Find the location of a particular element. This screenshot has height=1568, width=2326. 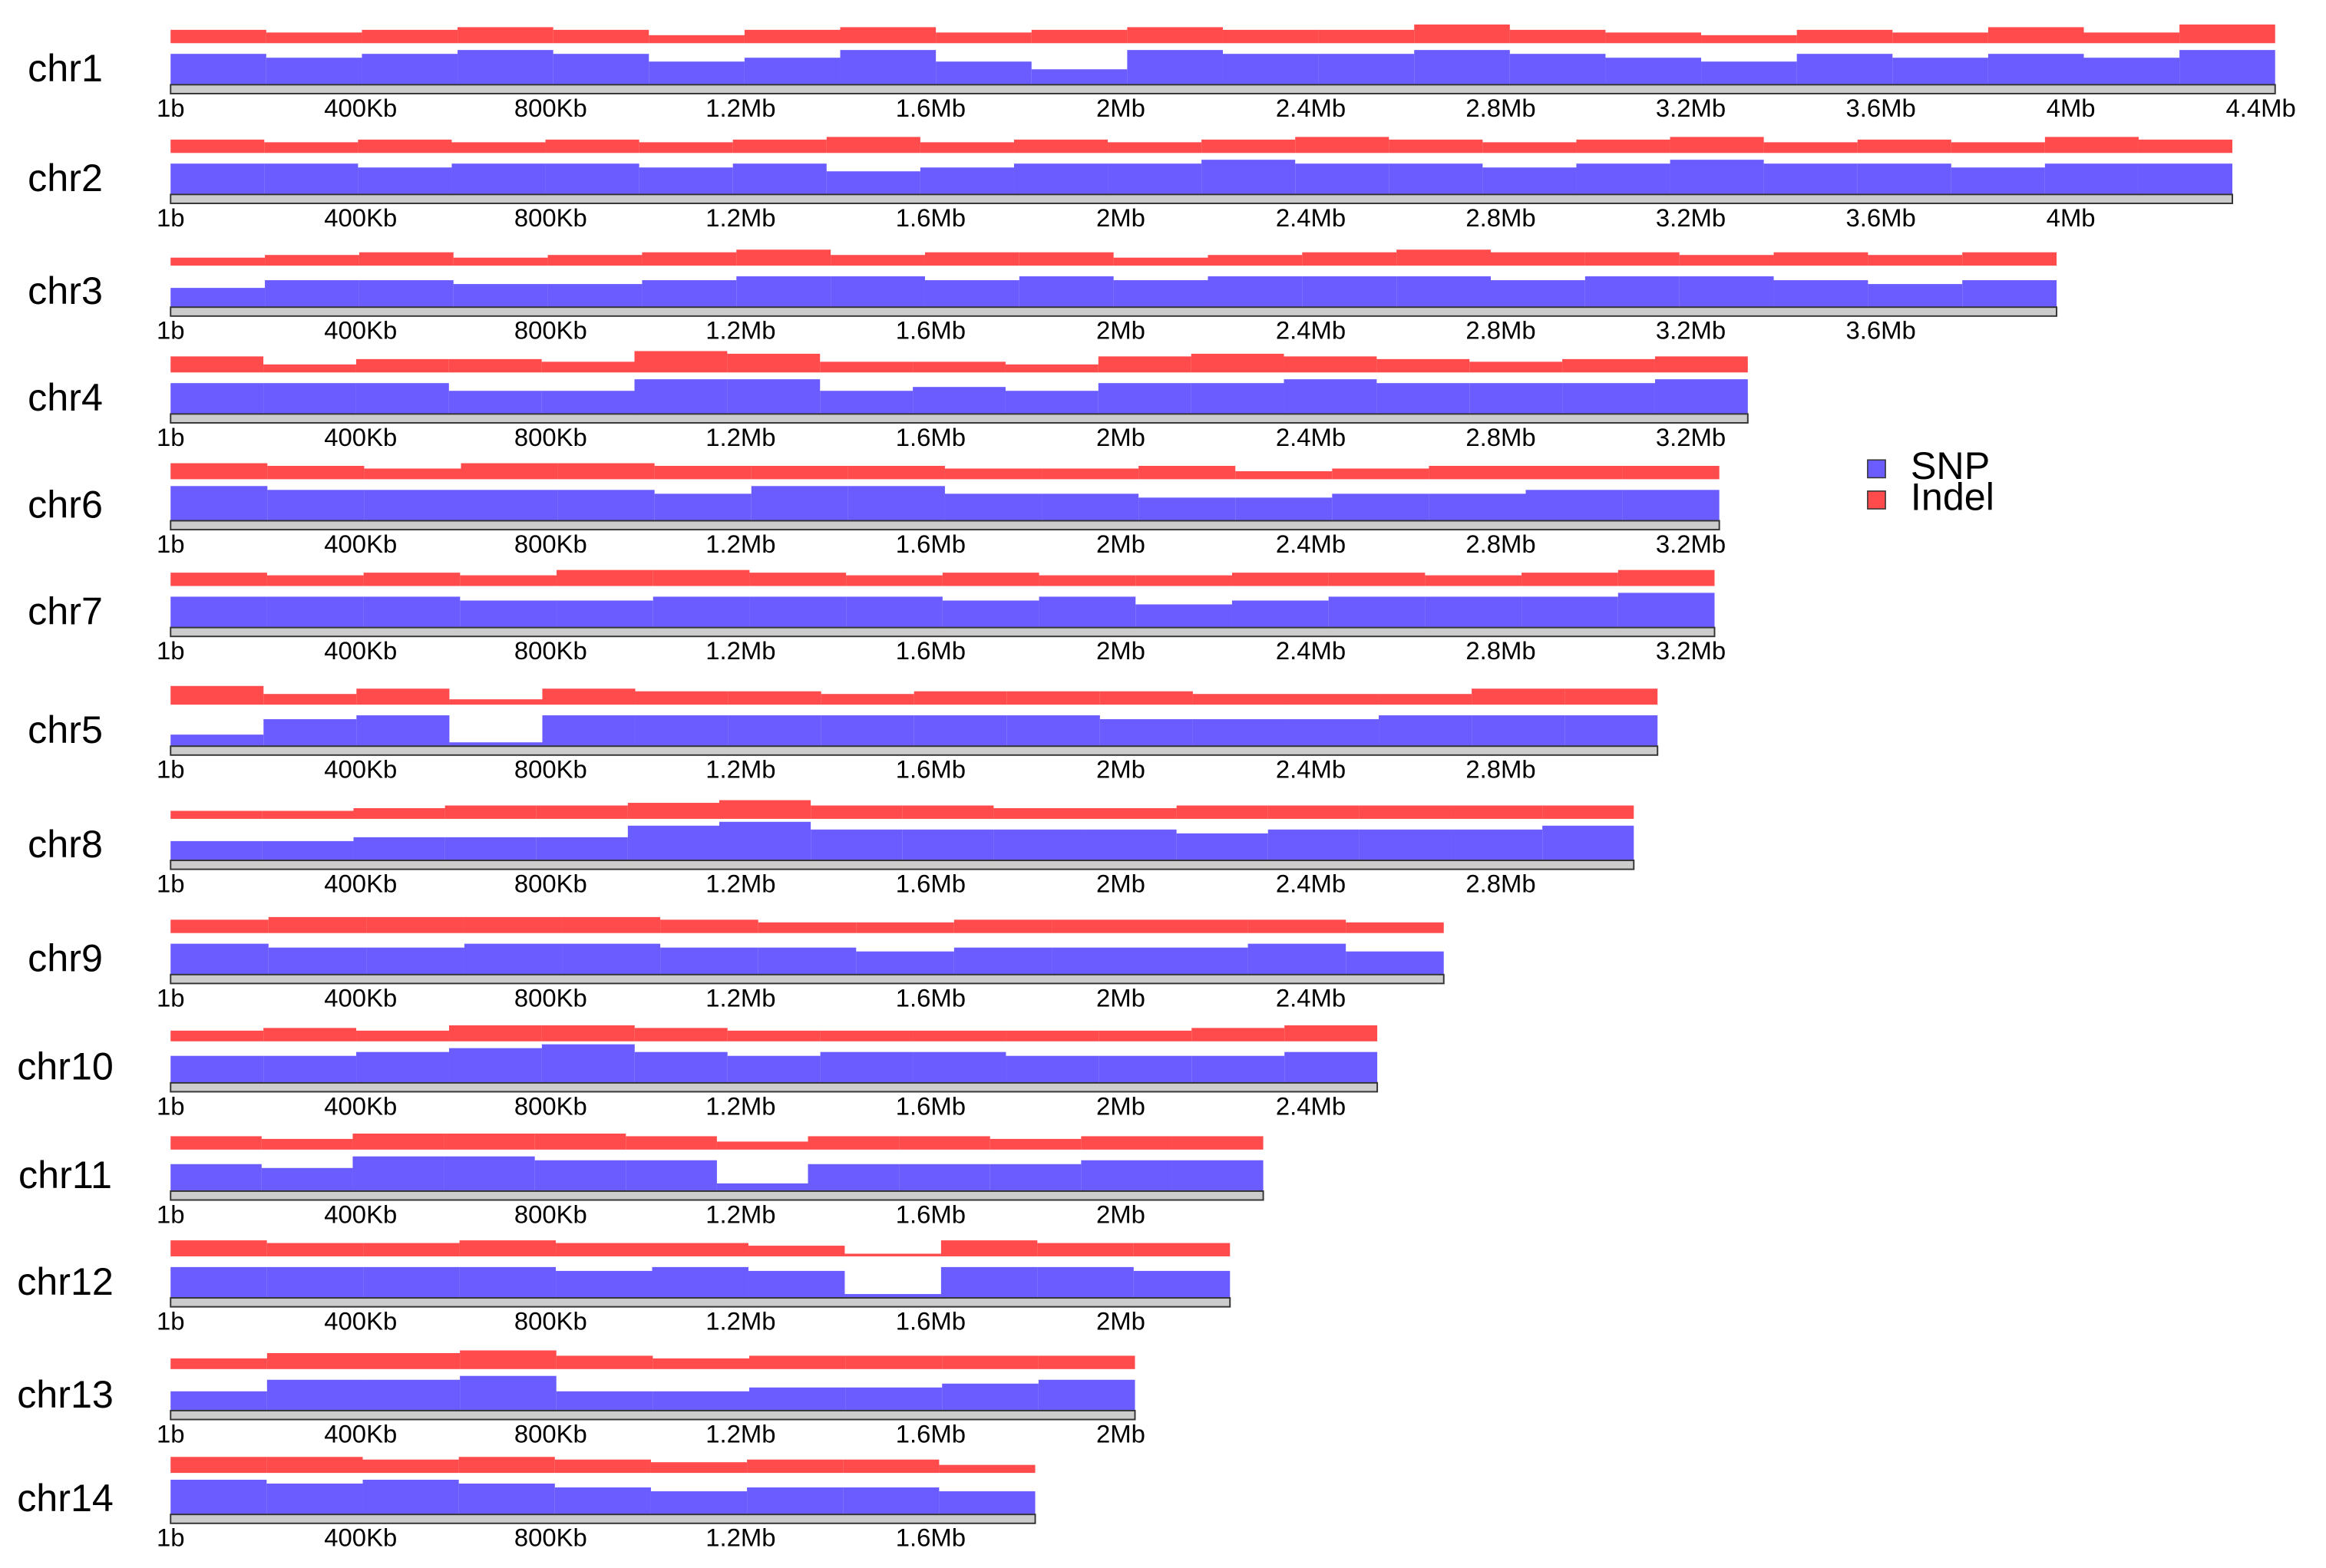

x-tick-label: 1.6Mb is located at coordinates (931, 1433).